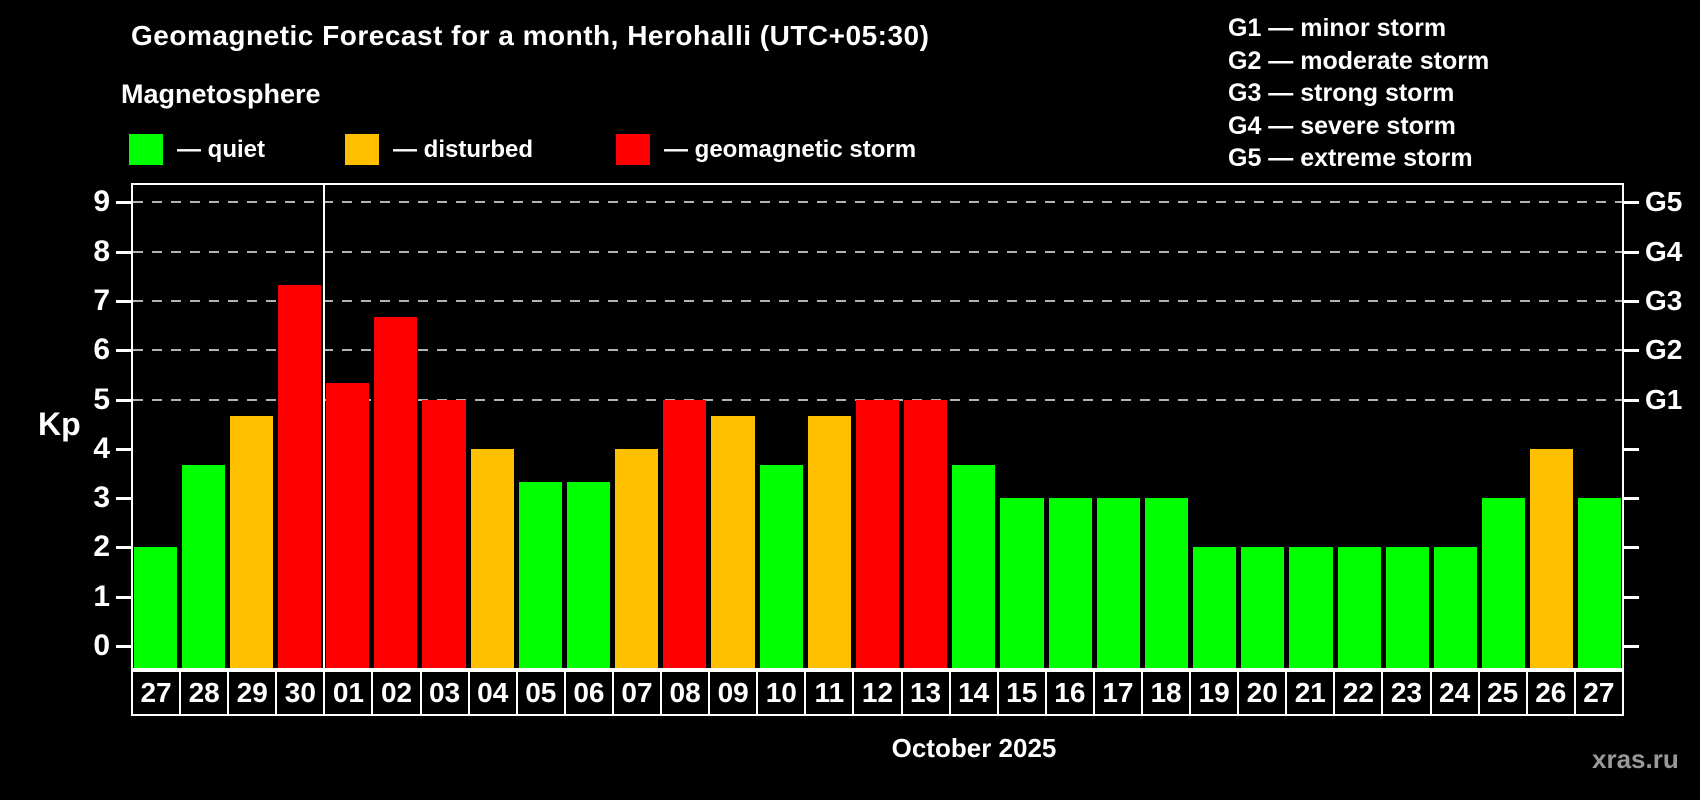  I want to click on day-label: 07, so click(638, 693).